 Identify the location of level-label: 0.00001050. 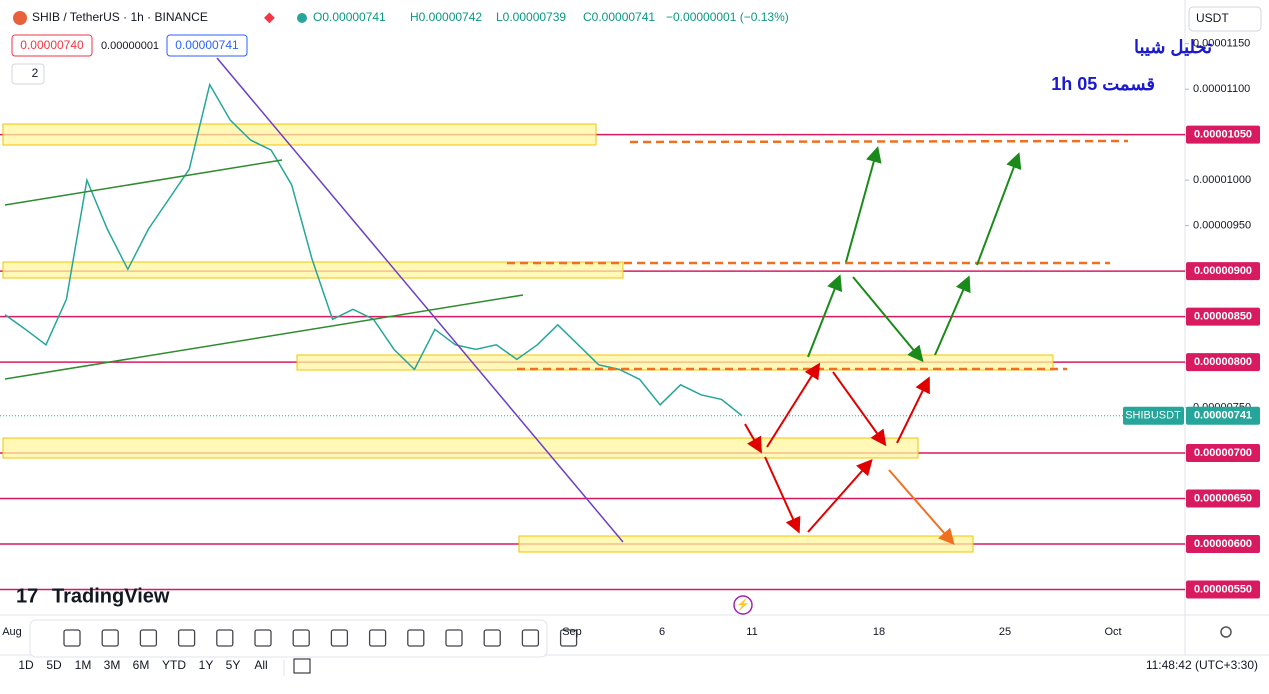
(1223, 135).